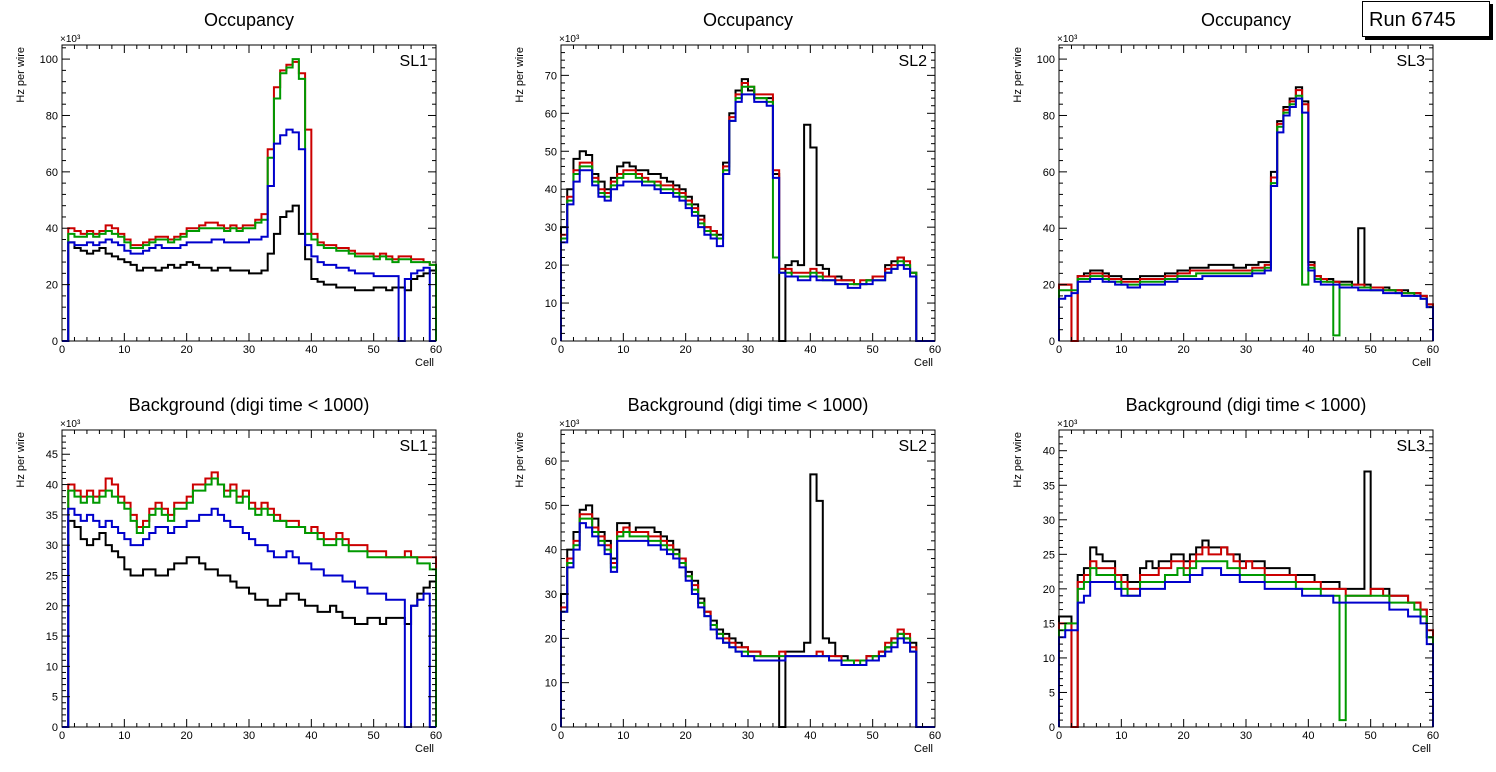  What do you see at coordinates (551, 506) in the screenshot?
I see `y-tick-label: 50` at bounding box center [551, 506].